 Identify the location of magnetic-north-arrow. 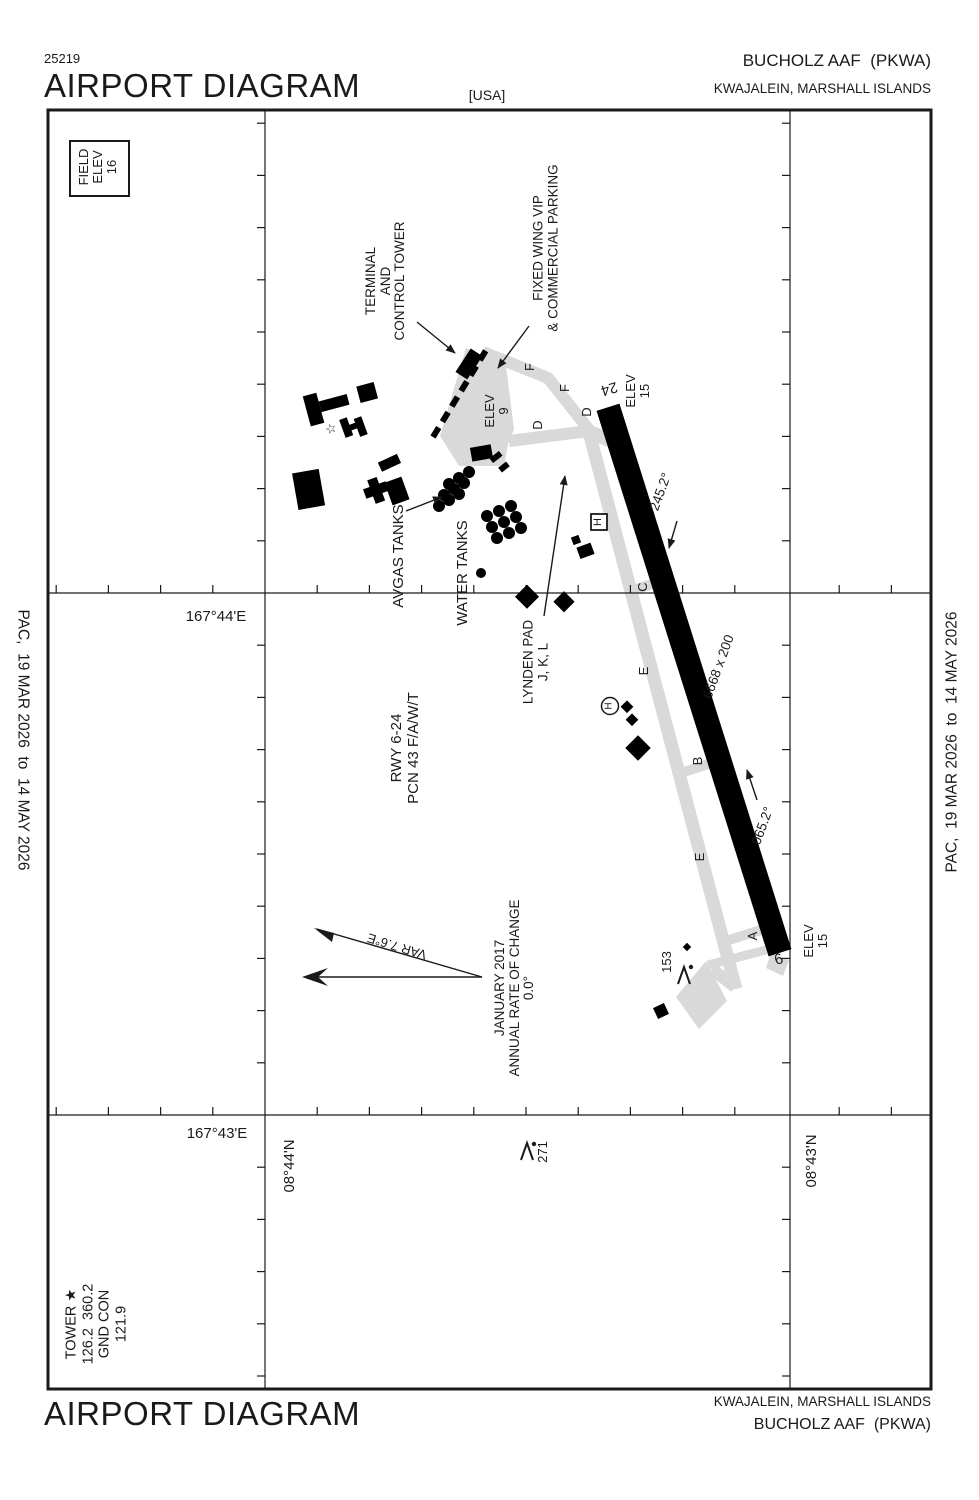
(399, 953).